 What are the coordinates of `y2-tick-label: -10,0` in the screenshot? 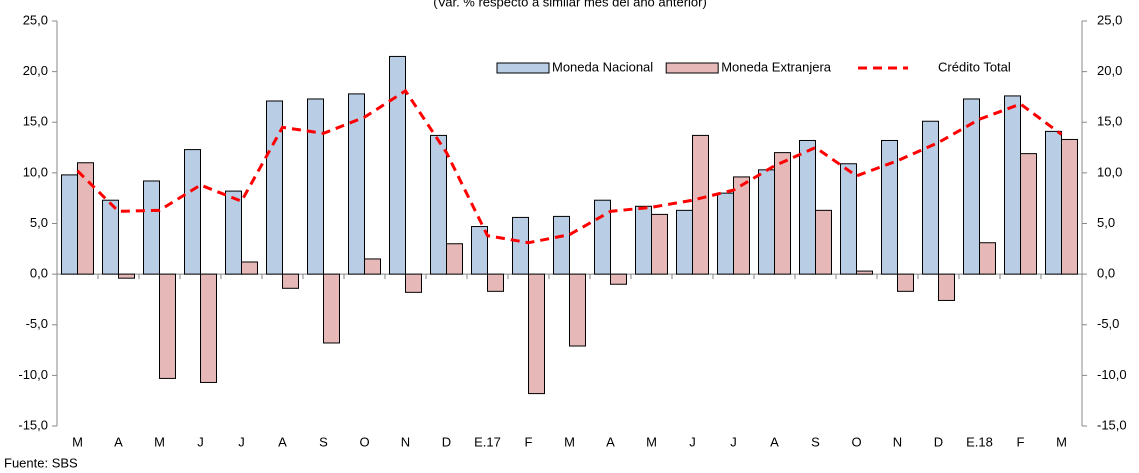 It's located at (1112, 374).